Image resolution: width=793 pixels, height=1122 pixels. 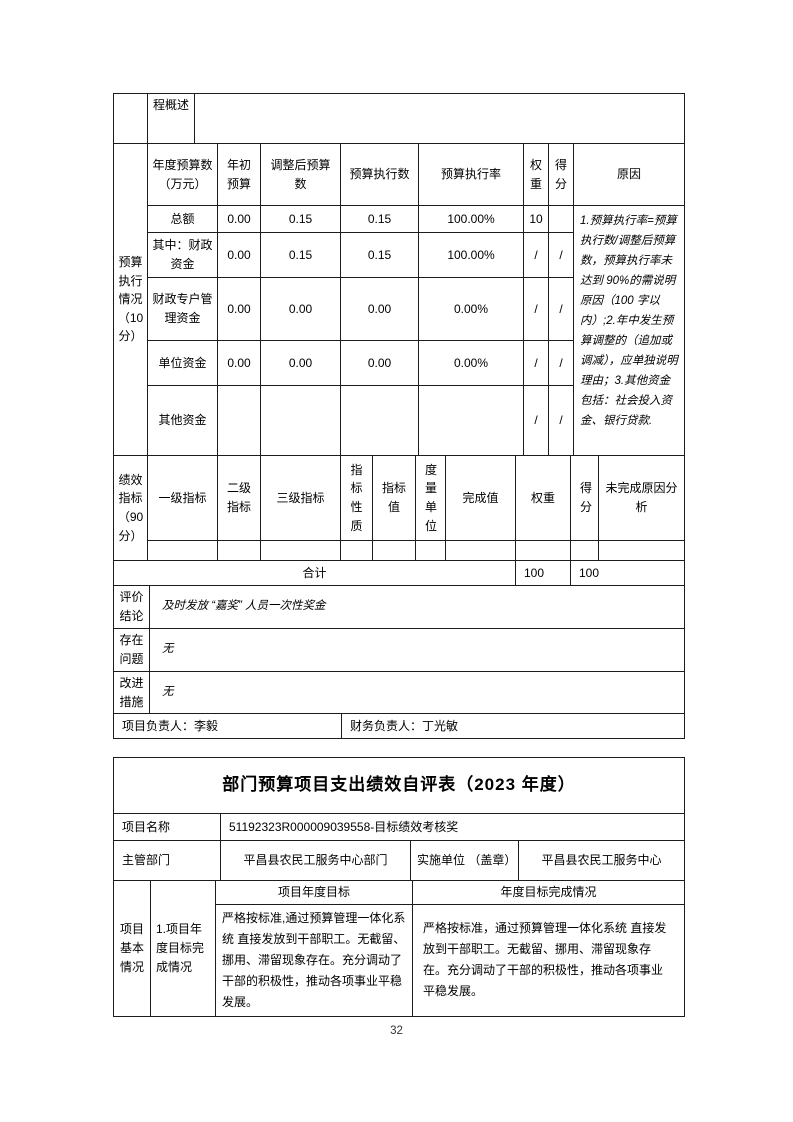 I want to click on summary-band: 评价结论 及时发放 “嘉奖” 人员一次性奖金 存在问题 无 改进措施 无, so click(x=399, y=650).